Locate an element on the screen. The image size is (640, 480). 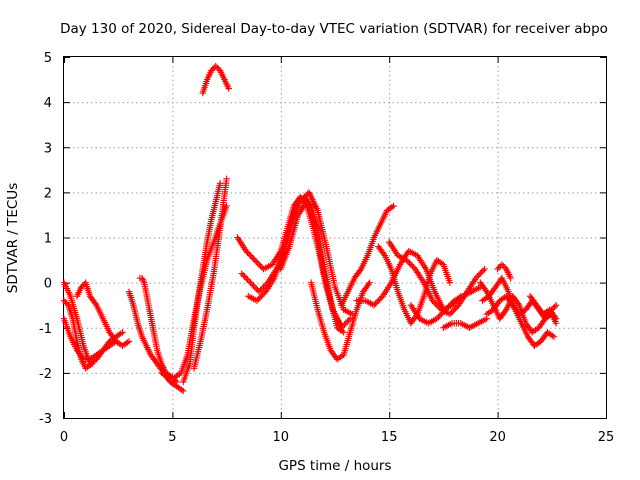
y-tick-label: 4 is located at coordinates (48, 103).